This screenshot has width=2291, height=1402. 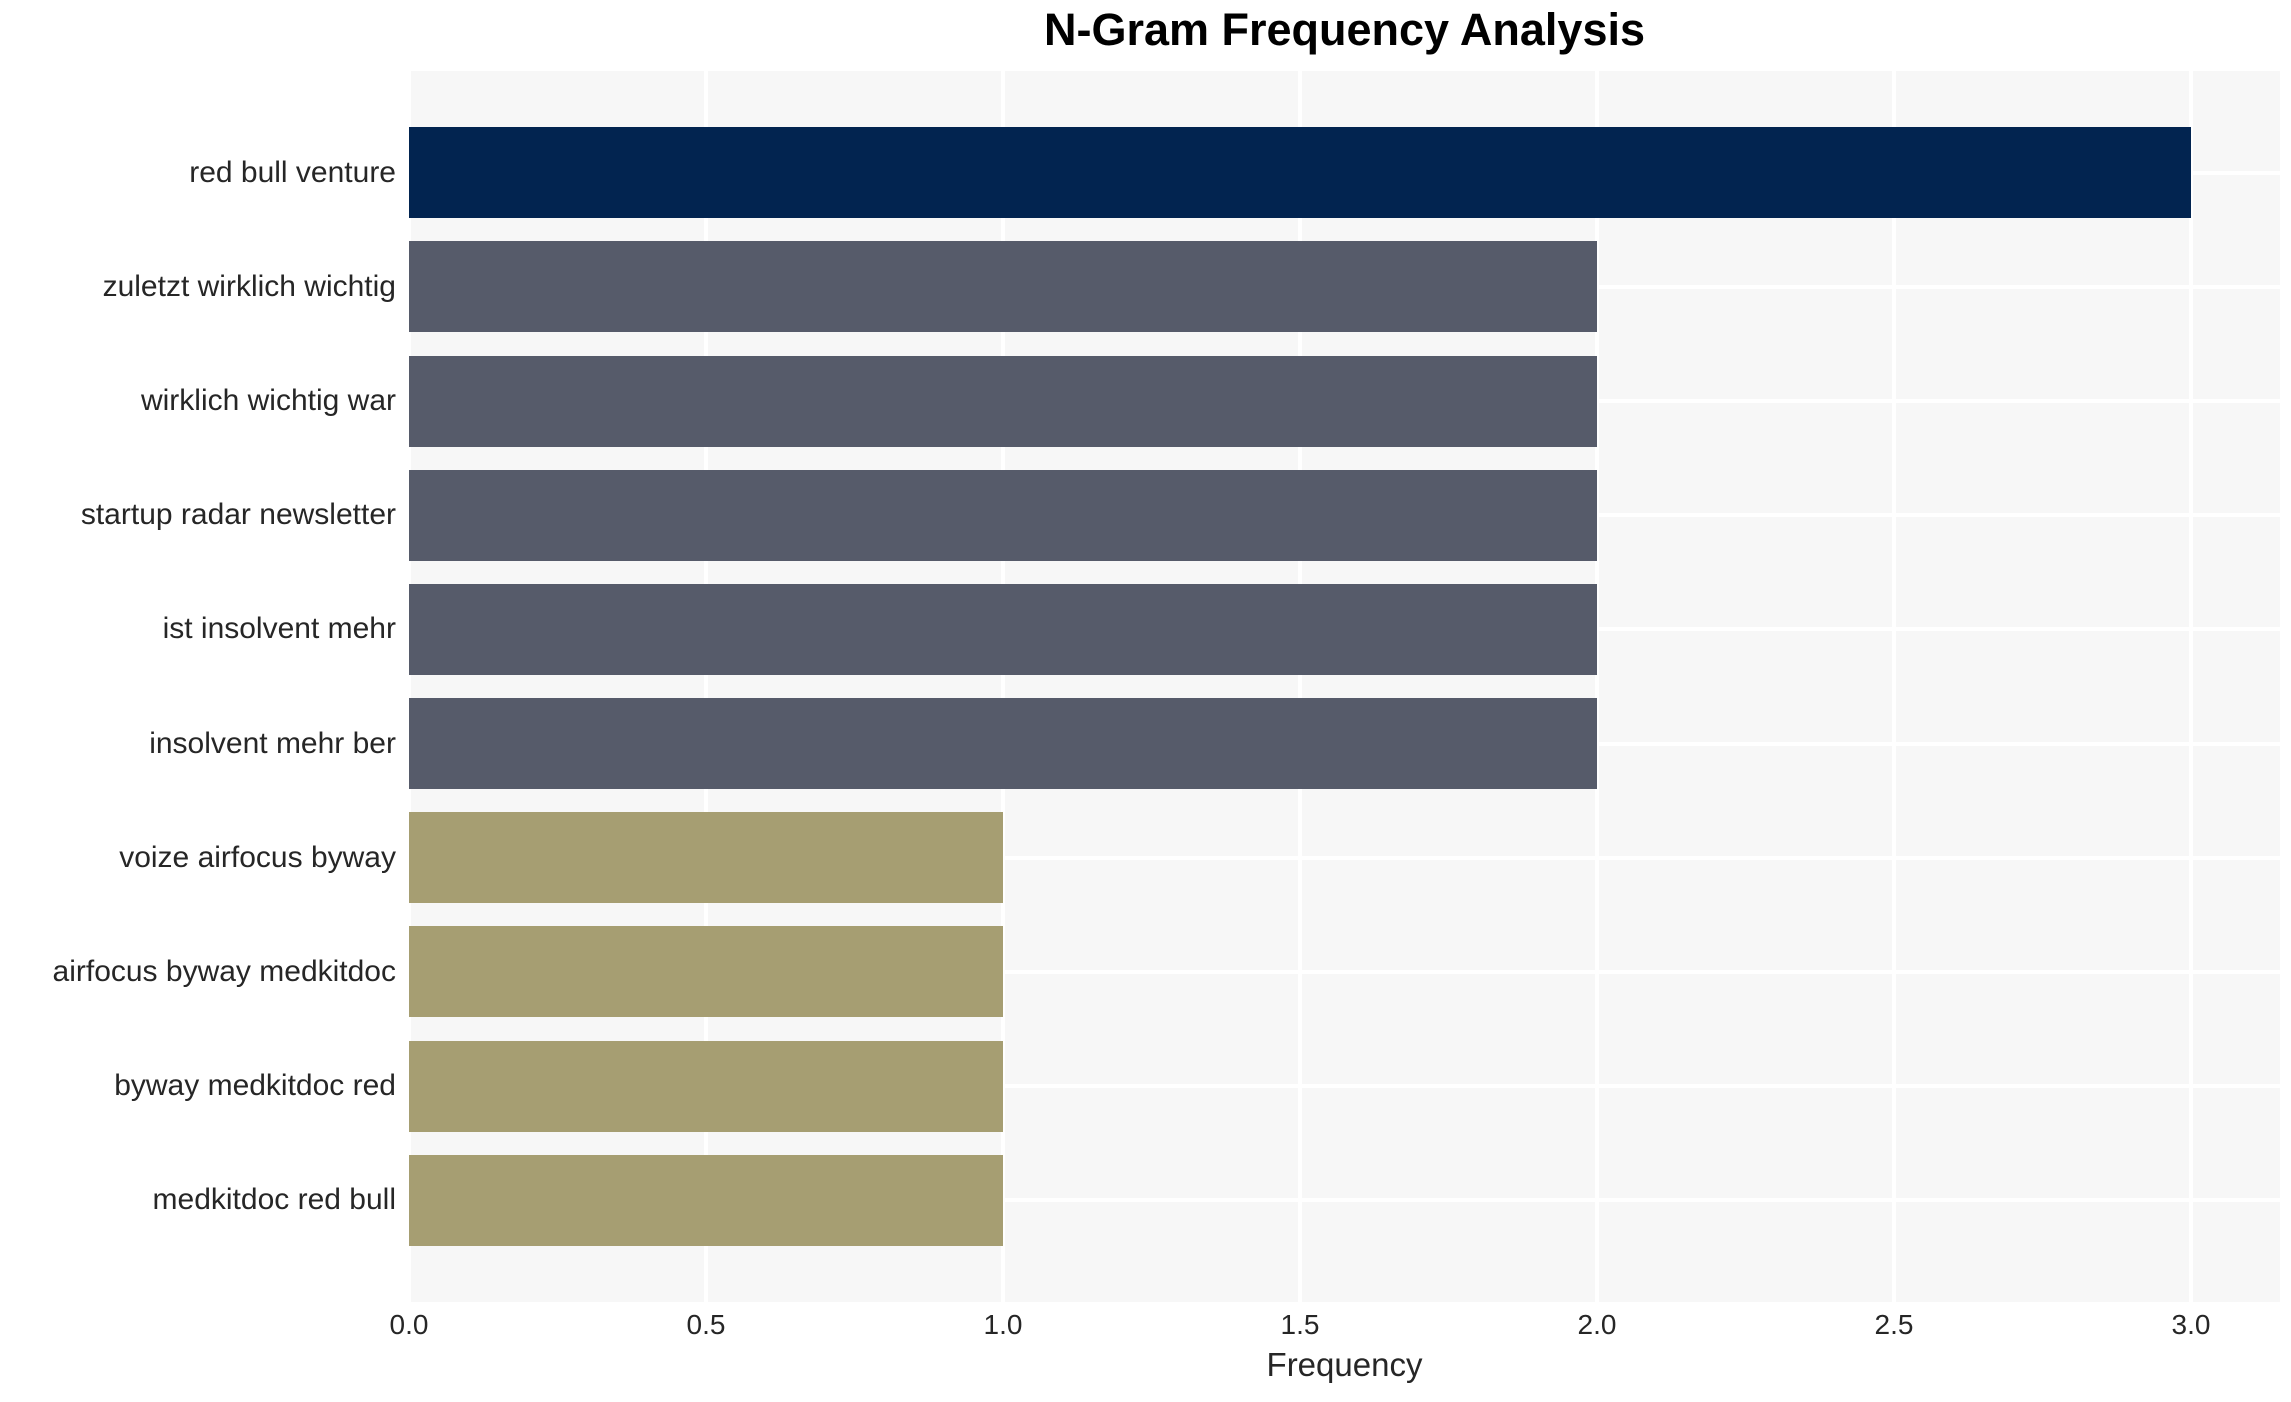 What do you see at coordinates (1344, 1364) in the screenshot?
I see `x-axis-label: Frequency` at bounding box center [1344, 1364].